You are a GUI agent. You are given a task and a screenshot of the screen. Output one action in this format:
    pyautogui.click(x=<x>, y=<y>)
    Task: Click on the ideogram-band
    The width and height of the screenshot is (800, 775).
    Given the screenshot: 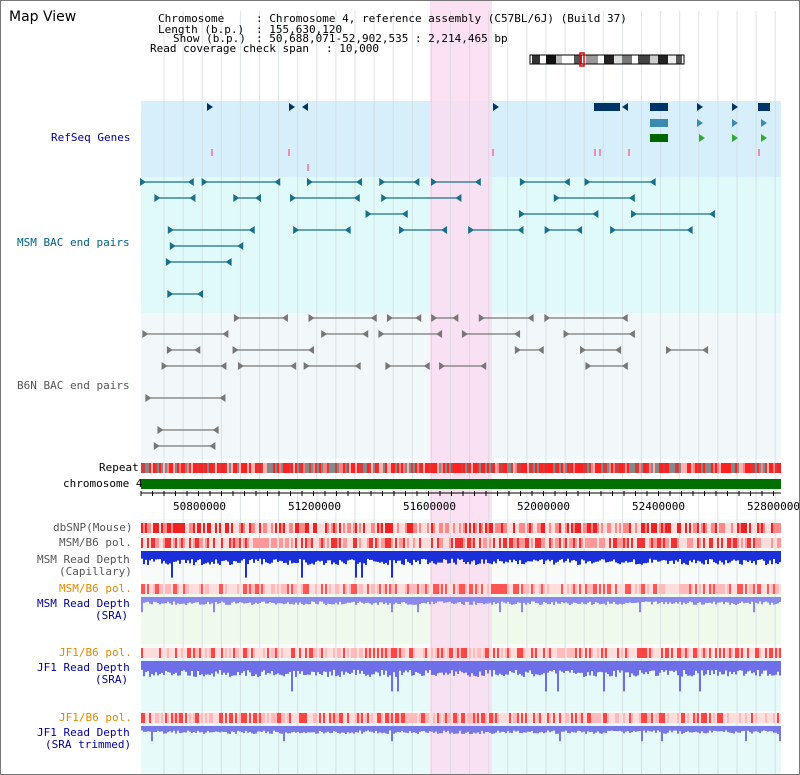 What is the action you would take?
    pyautogui.click(x=601, y=59)
    